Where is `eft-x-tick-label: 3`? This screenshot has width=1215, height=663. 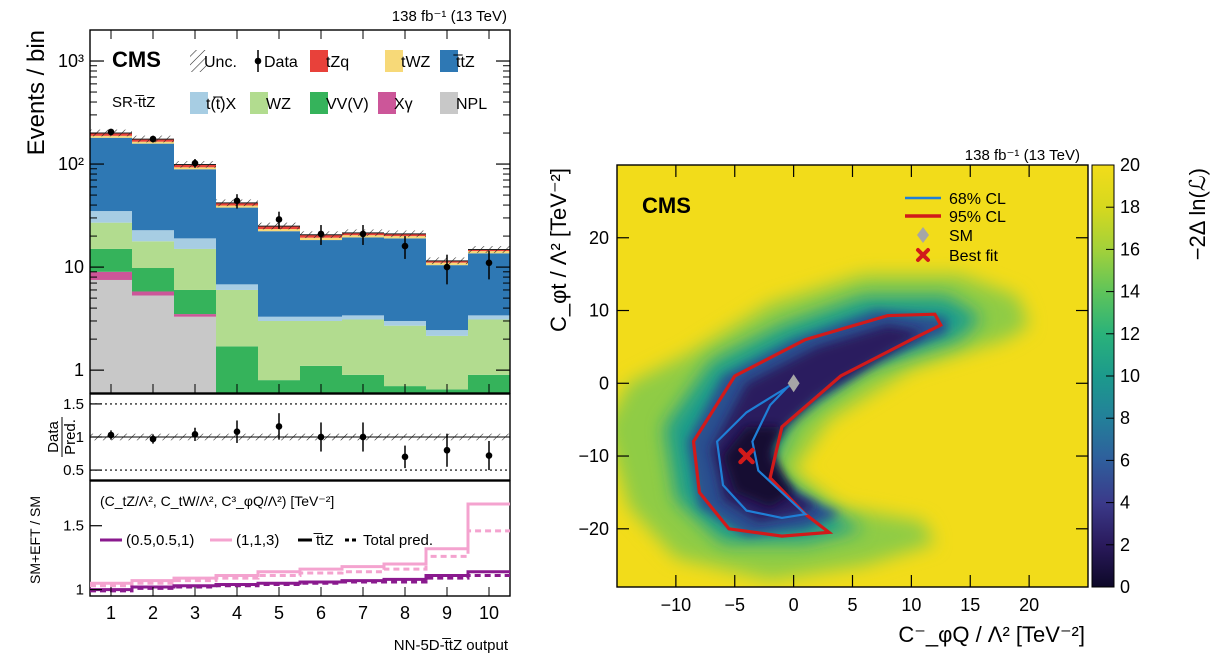
eft-x-tick-label: 3 is located at coordinates (195, 613).